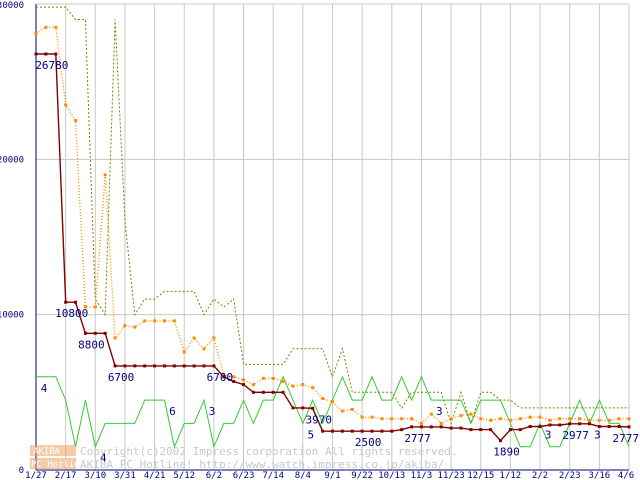  I want to click on y-tick-label: 30000, so click(12, 6).